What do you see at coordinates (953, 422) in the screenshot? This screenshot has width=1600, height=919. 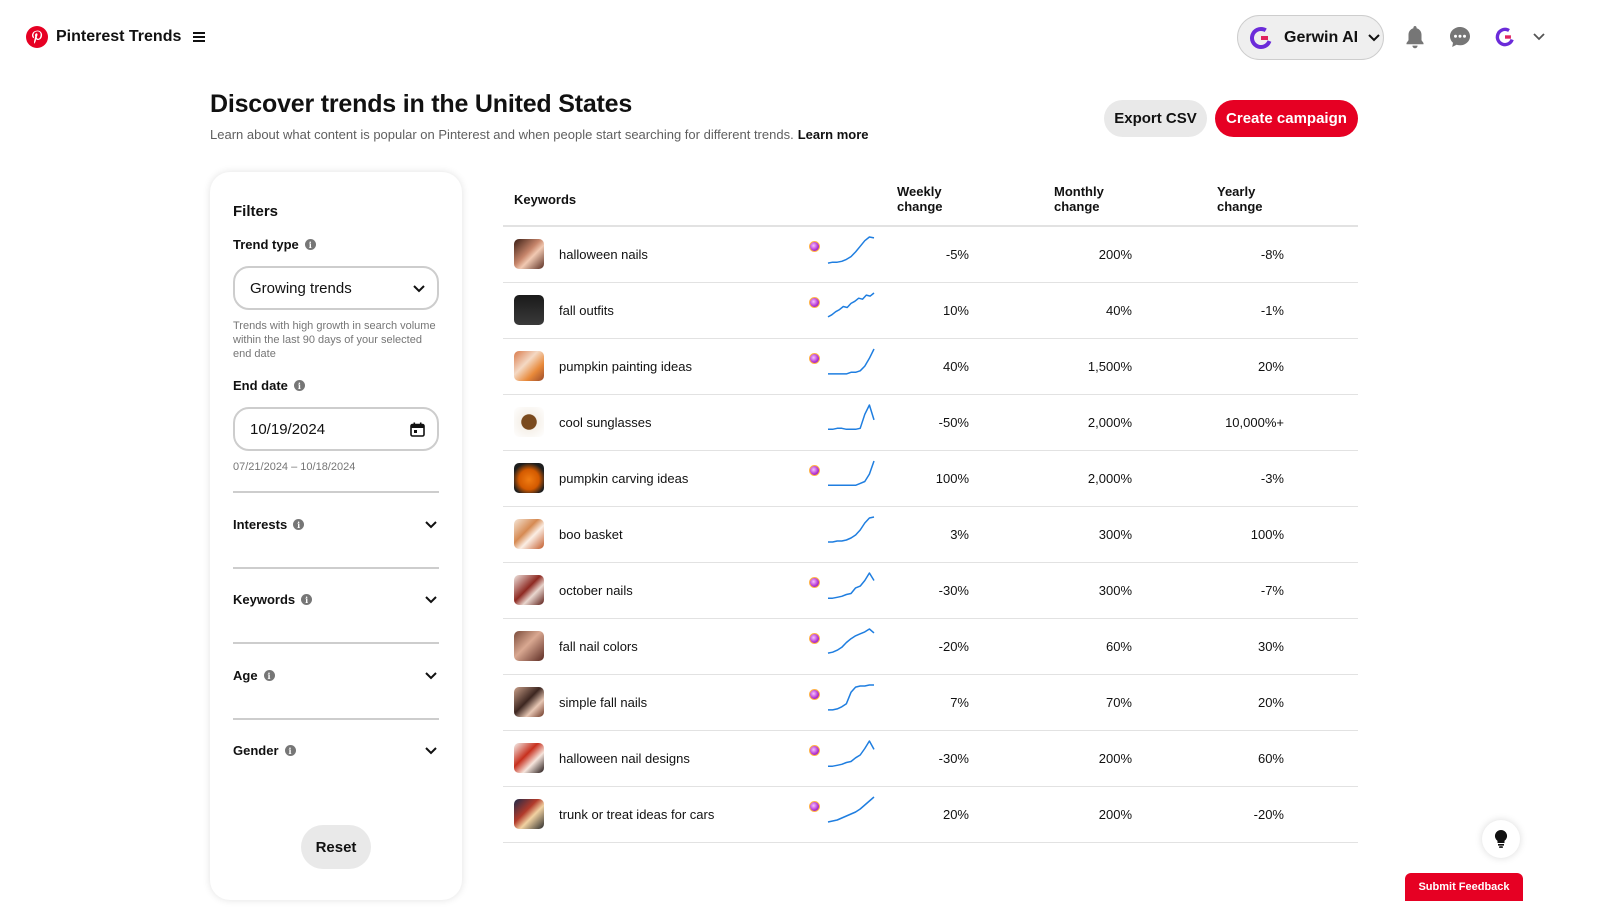 I see `weekly-change-cell: -50%` at bounding box center [953, 422].